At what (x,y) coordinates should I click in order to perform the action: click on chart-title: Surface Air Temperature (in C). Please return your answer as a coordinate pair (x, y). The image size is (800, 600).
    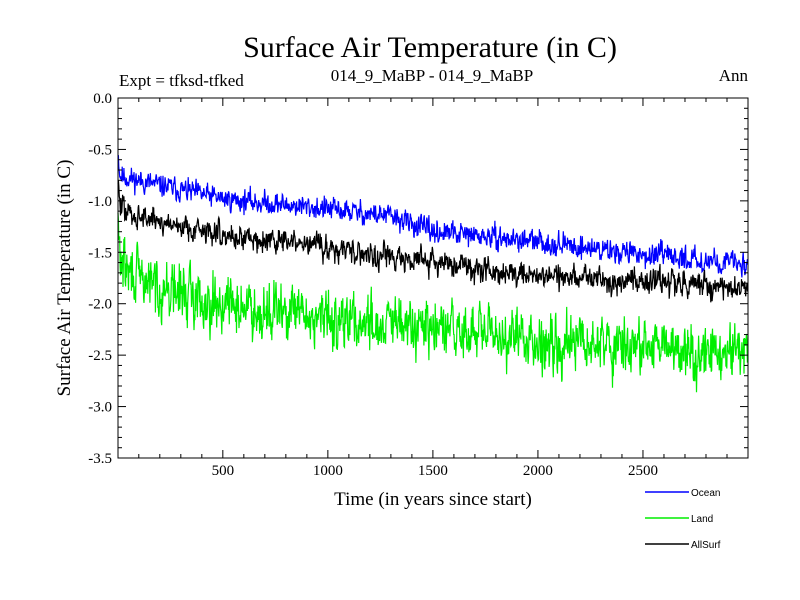
    Looking at the image, I should click on (430, 47).